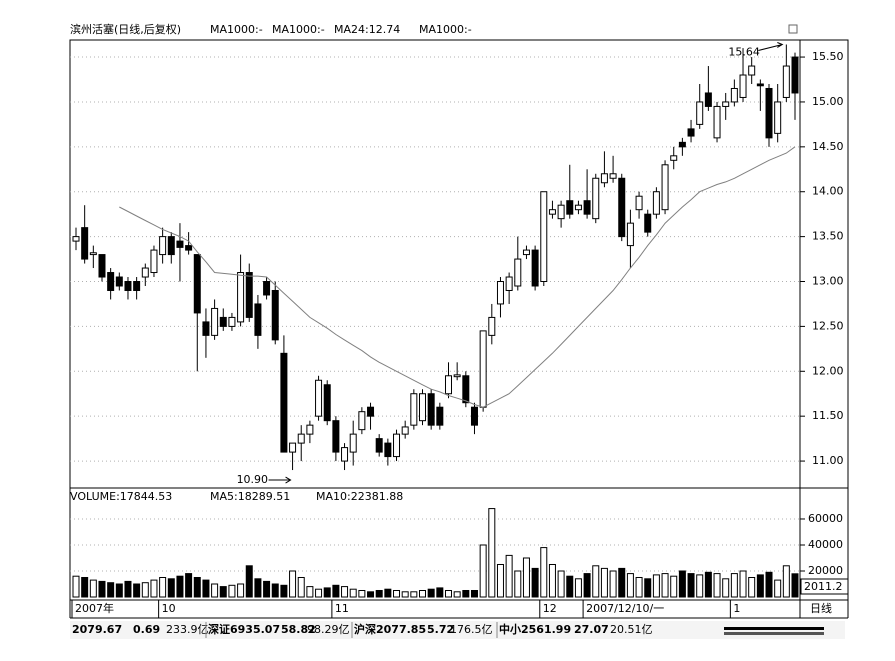  What do you see at coordinates (187, 629) in the screenshot?
I see `status-item: 233.9亿` at bounding box center [187, 629].